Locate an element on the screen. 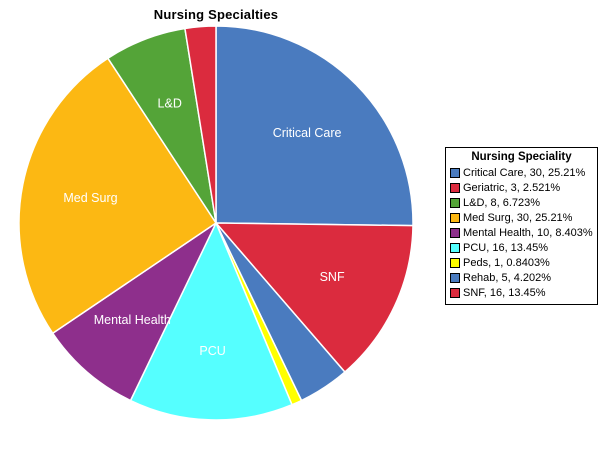 This screenshot has height=450, width=603. pie-slice-geriatric is located at coordinates (200, 124).